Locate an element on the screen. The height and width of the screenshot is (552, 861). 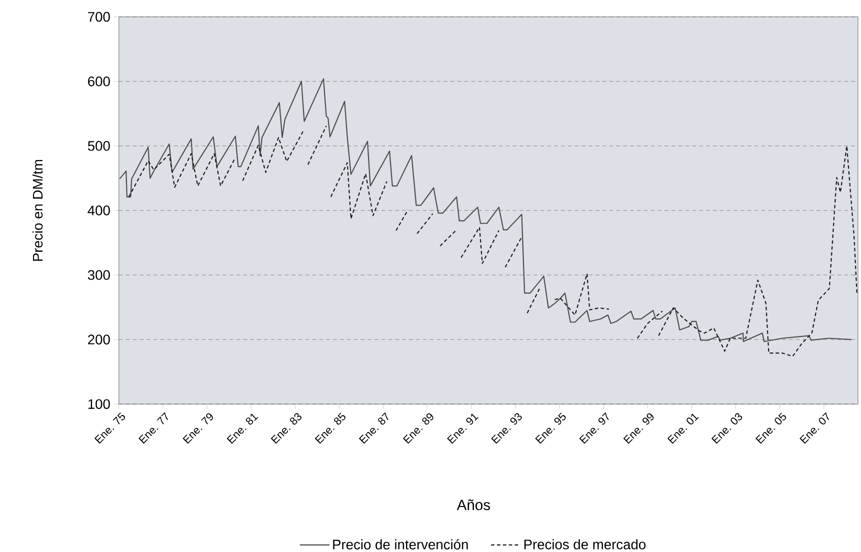
y-tick-label: 700 is located at coordinates (99, 17).